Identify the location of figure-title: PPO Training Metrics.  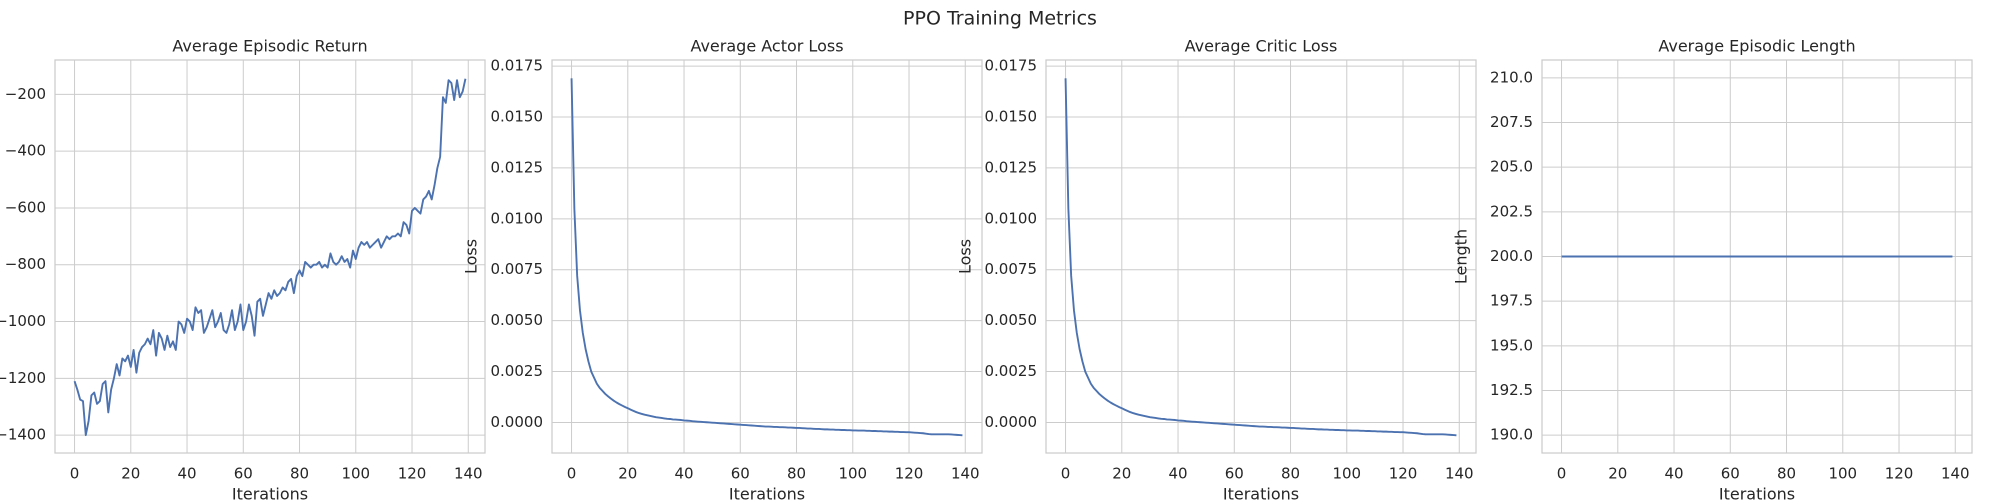
(1000, 19).